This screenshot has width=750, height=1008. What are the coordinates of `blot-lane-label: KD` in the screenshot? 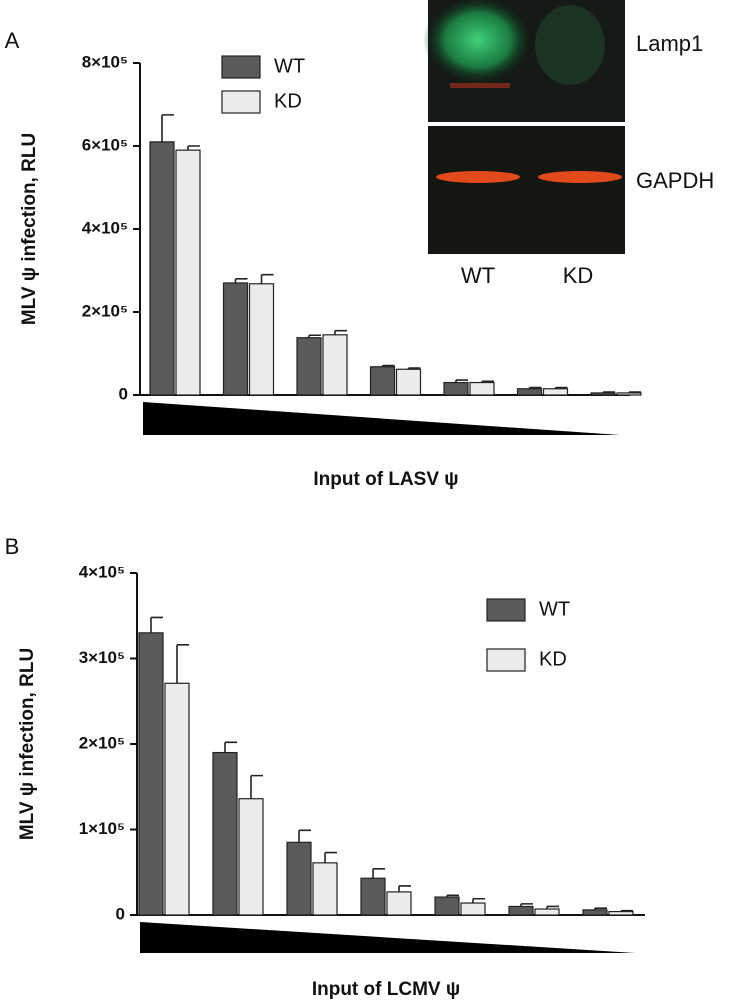 It's located at (578, 275).